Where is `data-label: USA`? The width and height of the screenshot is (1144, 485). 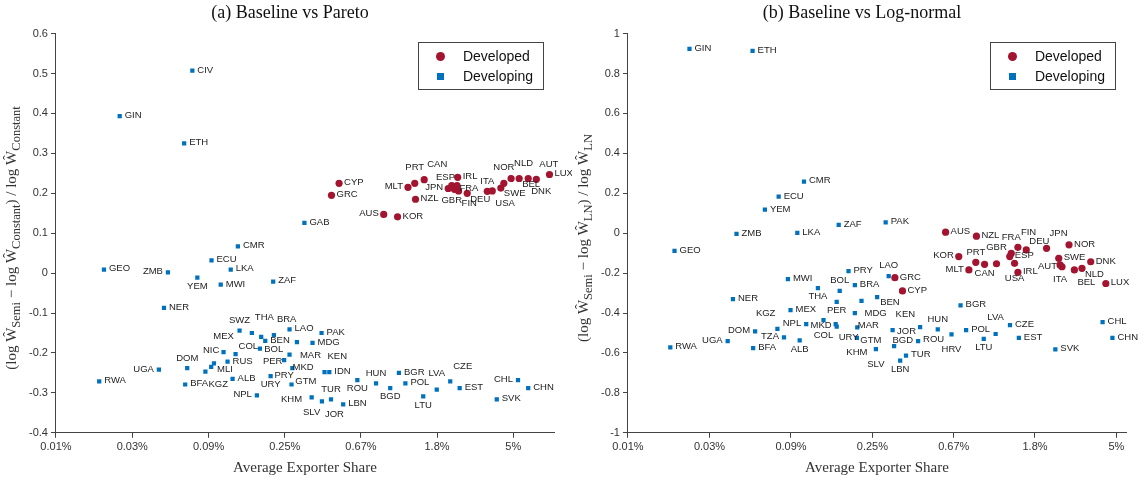 data-label: USA is located at coordinates (505, 203).